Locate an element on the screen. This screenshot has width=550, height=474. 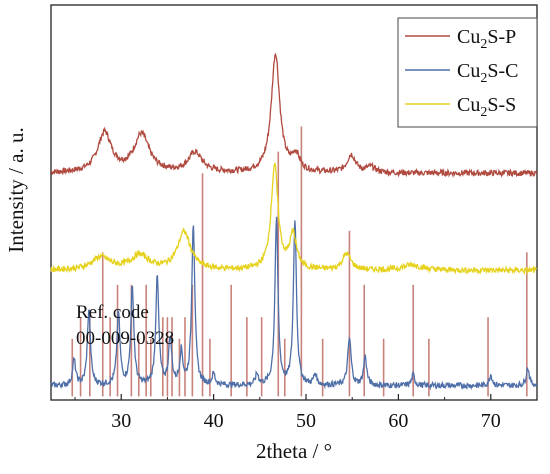
x-tick-label: 30 is located at coordinates (121, 421).